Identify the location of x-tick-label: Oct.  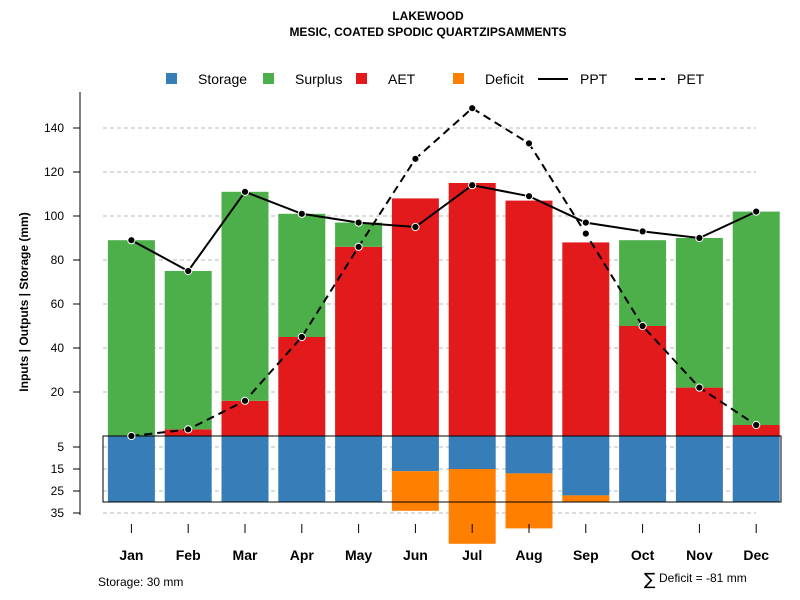
(643, 555).